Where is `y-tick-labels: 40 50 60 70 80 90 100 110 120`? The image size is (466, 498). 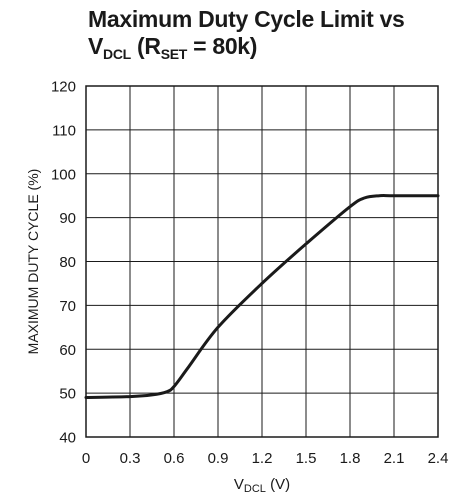
y-tick-labels: 40 50 60 70 80 90 100 110 120 is located at coordinates (63, 263).